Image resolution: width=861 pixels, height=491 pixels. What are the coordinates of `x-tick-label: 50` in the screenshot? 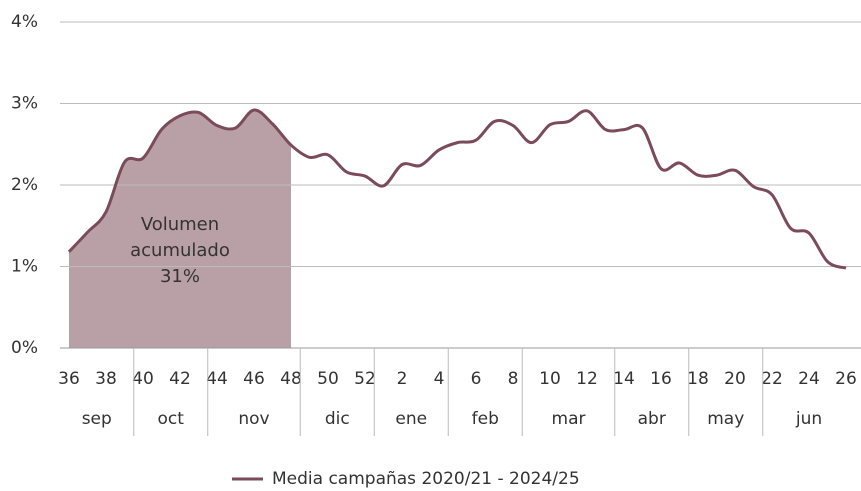 It's located at (328, 379).